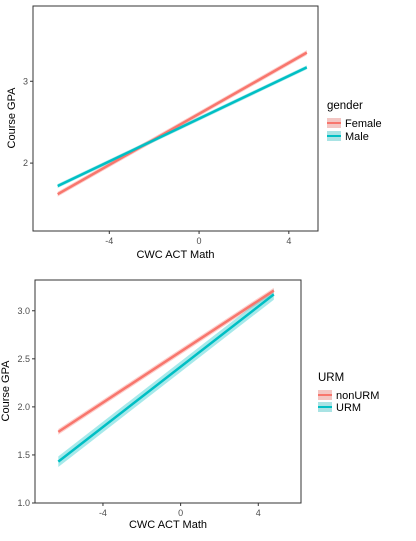 This screenshot has height=541, width=416. I want to click on legend-gender: gender Female Male, so click(354, 121).